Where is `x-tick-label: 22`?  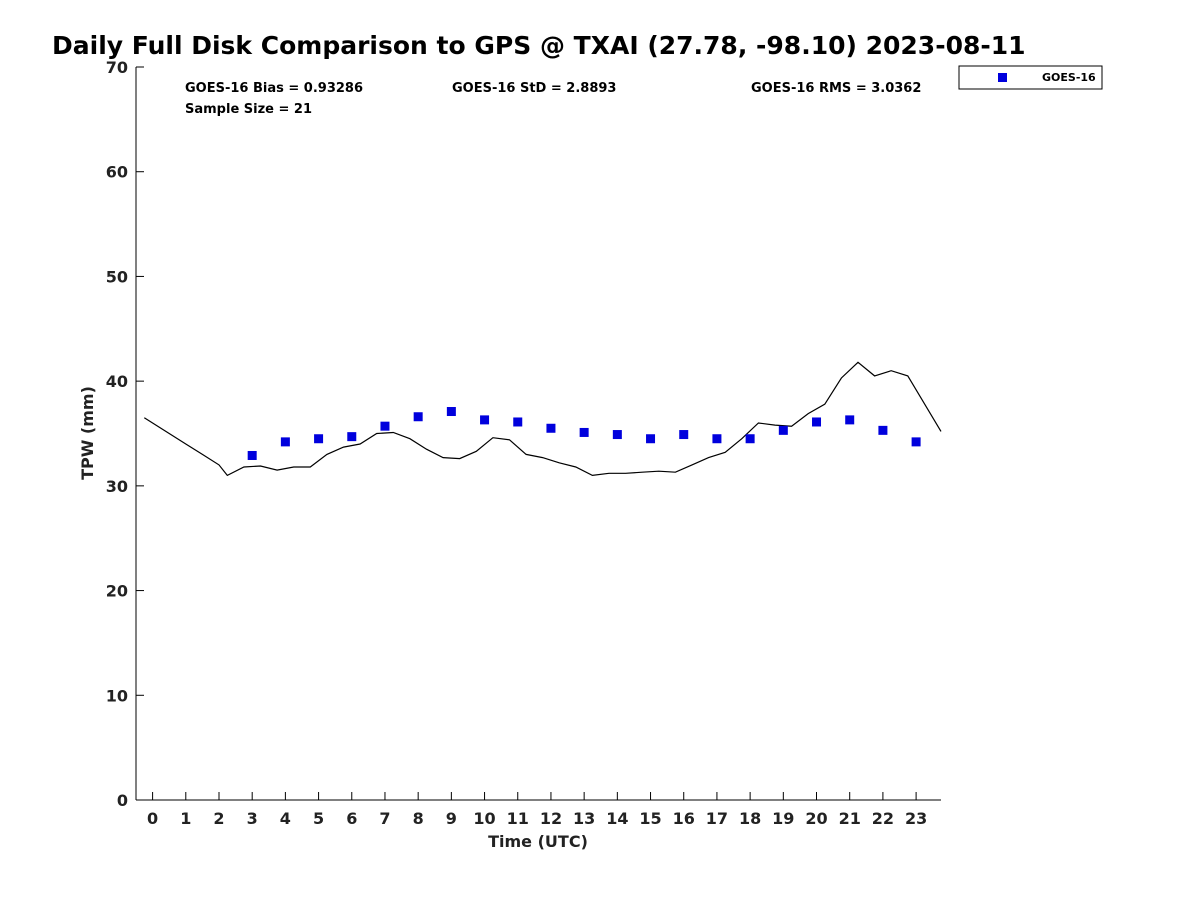 x-tick-label: 22 is located at coordinates (883, 818).